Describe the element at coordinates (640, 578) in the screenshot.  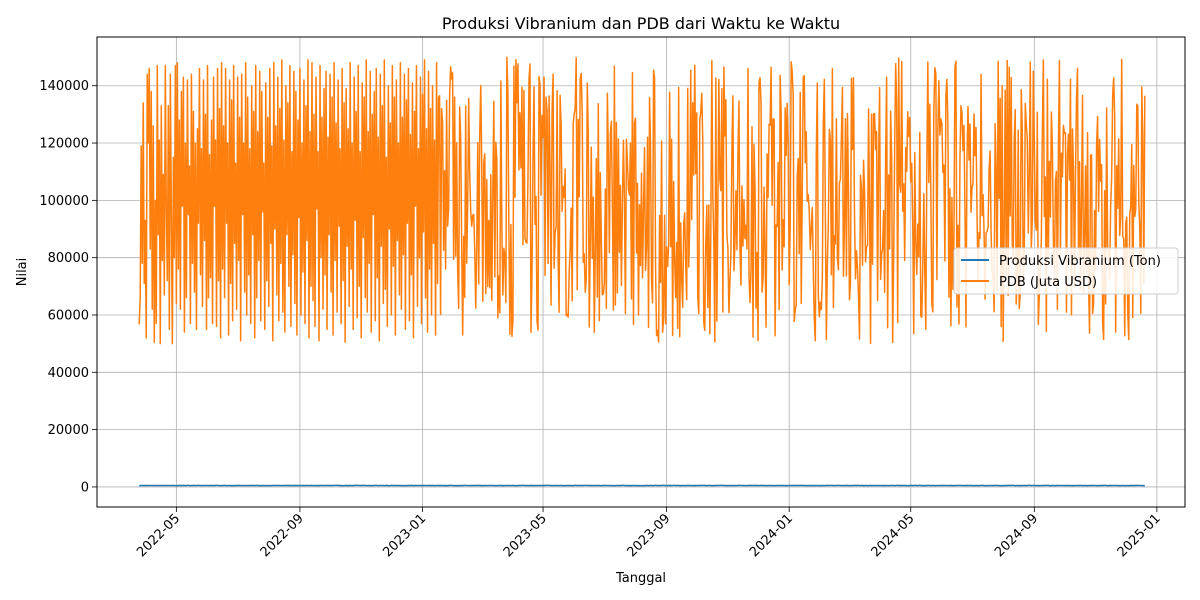
I see `x-axis-title: Tanggal` at that location.